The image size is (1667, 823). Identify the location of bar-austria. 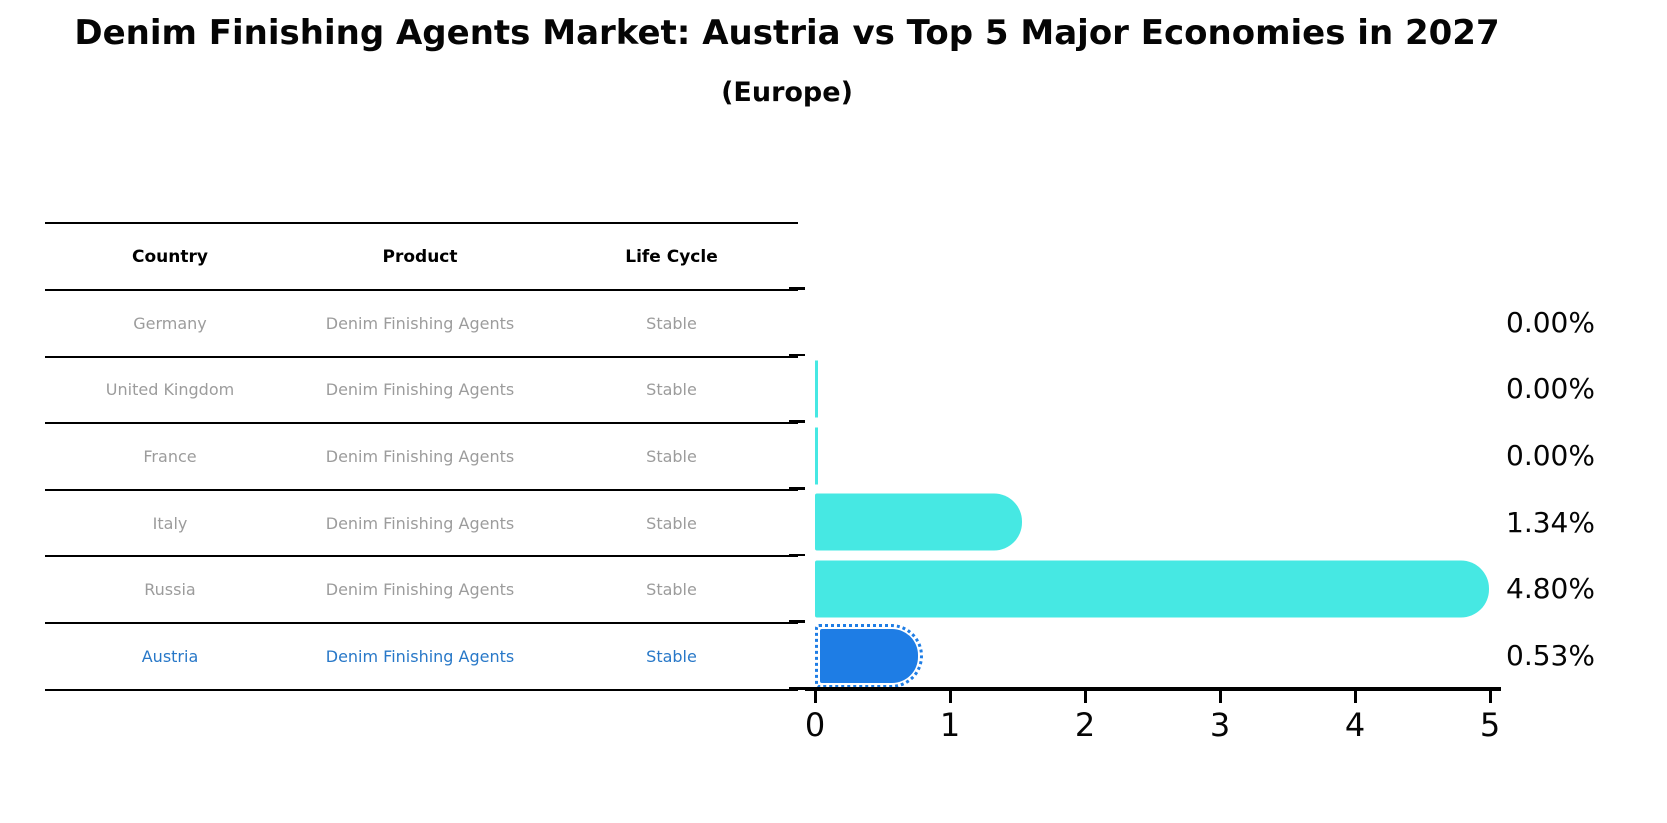
(869, 655).